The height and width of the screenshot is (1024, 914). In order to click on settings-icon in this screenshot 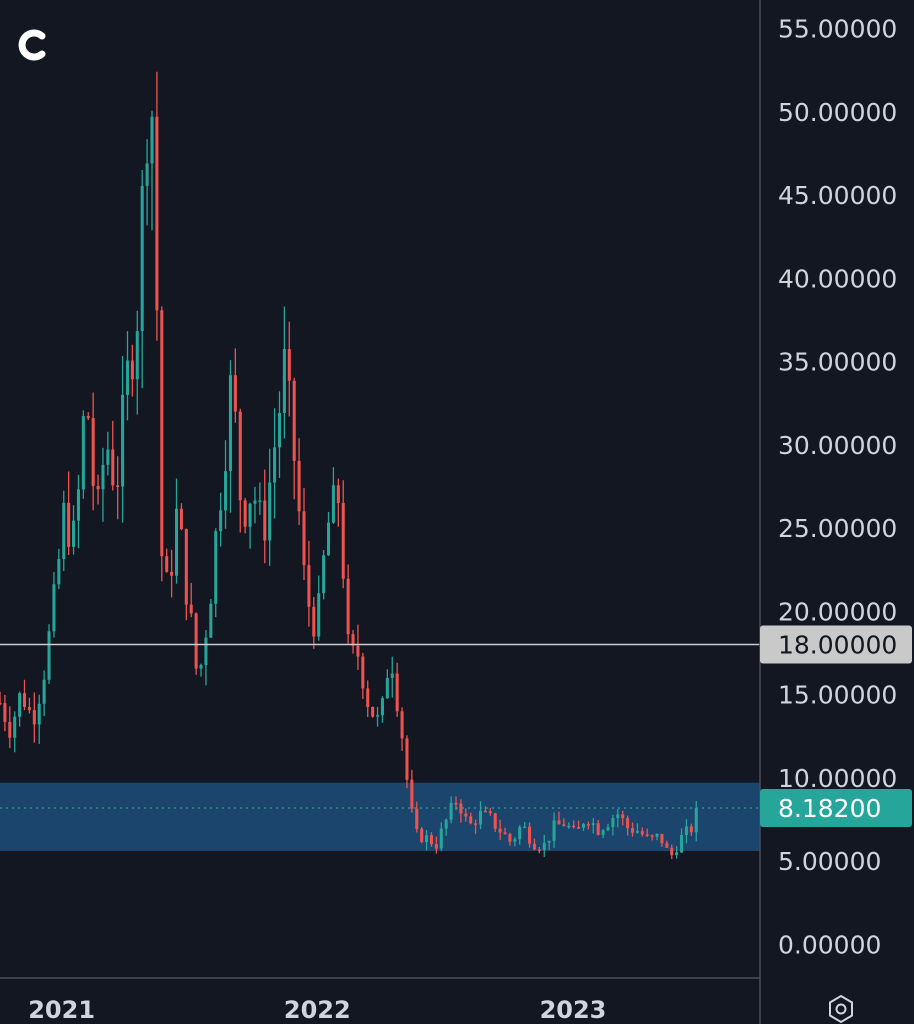, I will do `click(841, 1009)`.